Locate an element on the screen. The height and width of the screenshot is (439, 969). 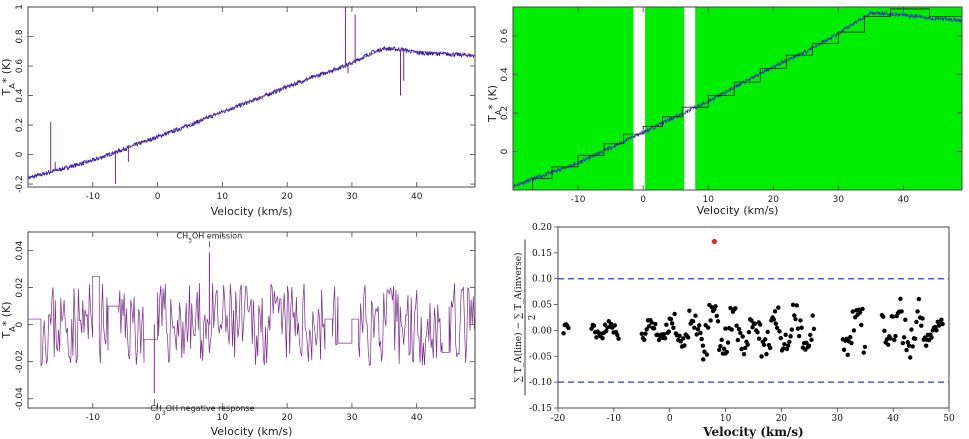
gap-band is located at coordinates (639, 98).